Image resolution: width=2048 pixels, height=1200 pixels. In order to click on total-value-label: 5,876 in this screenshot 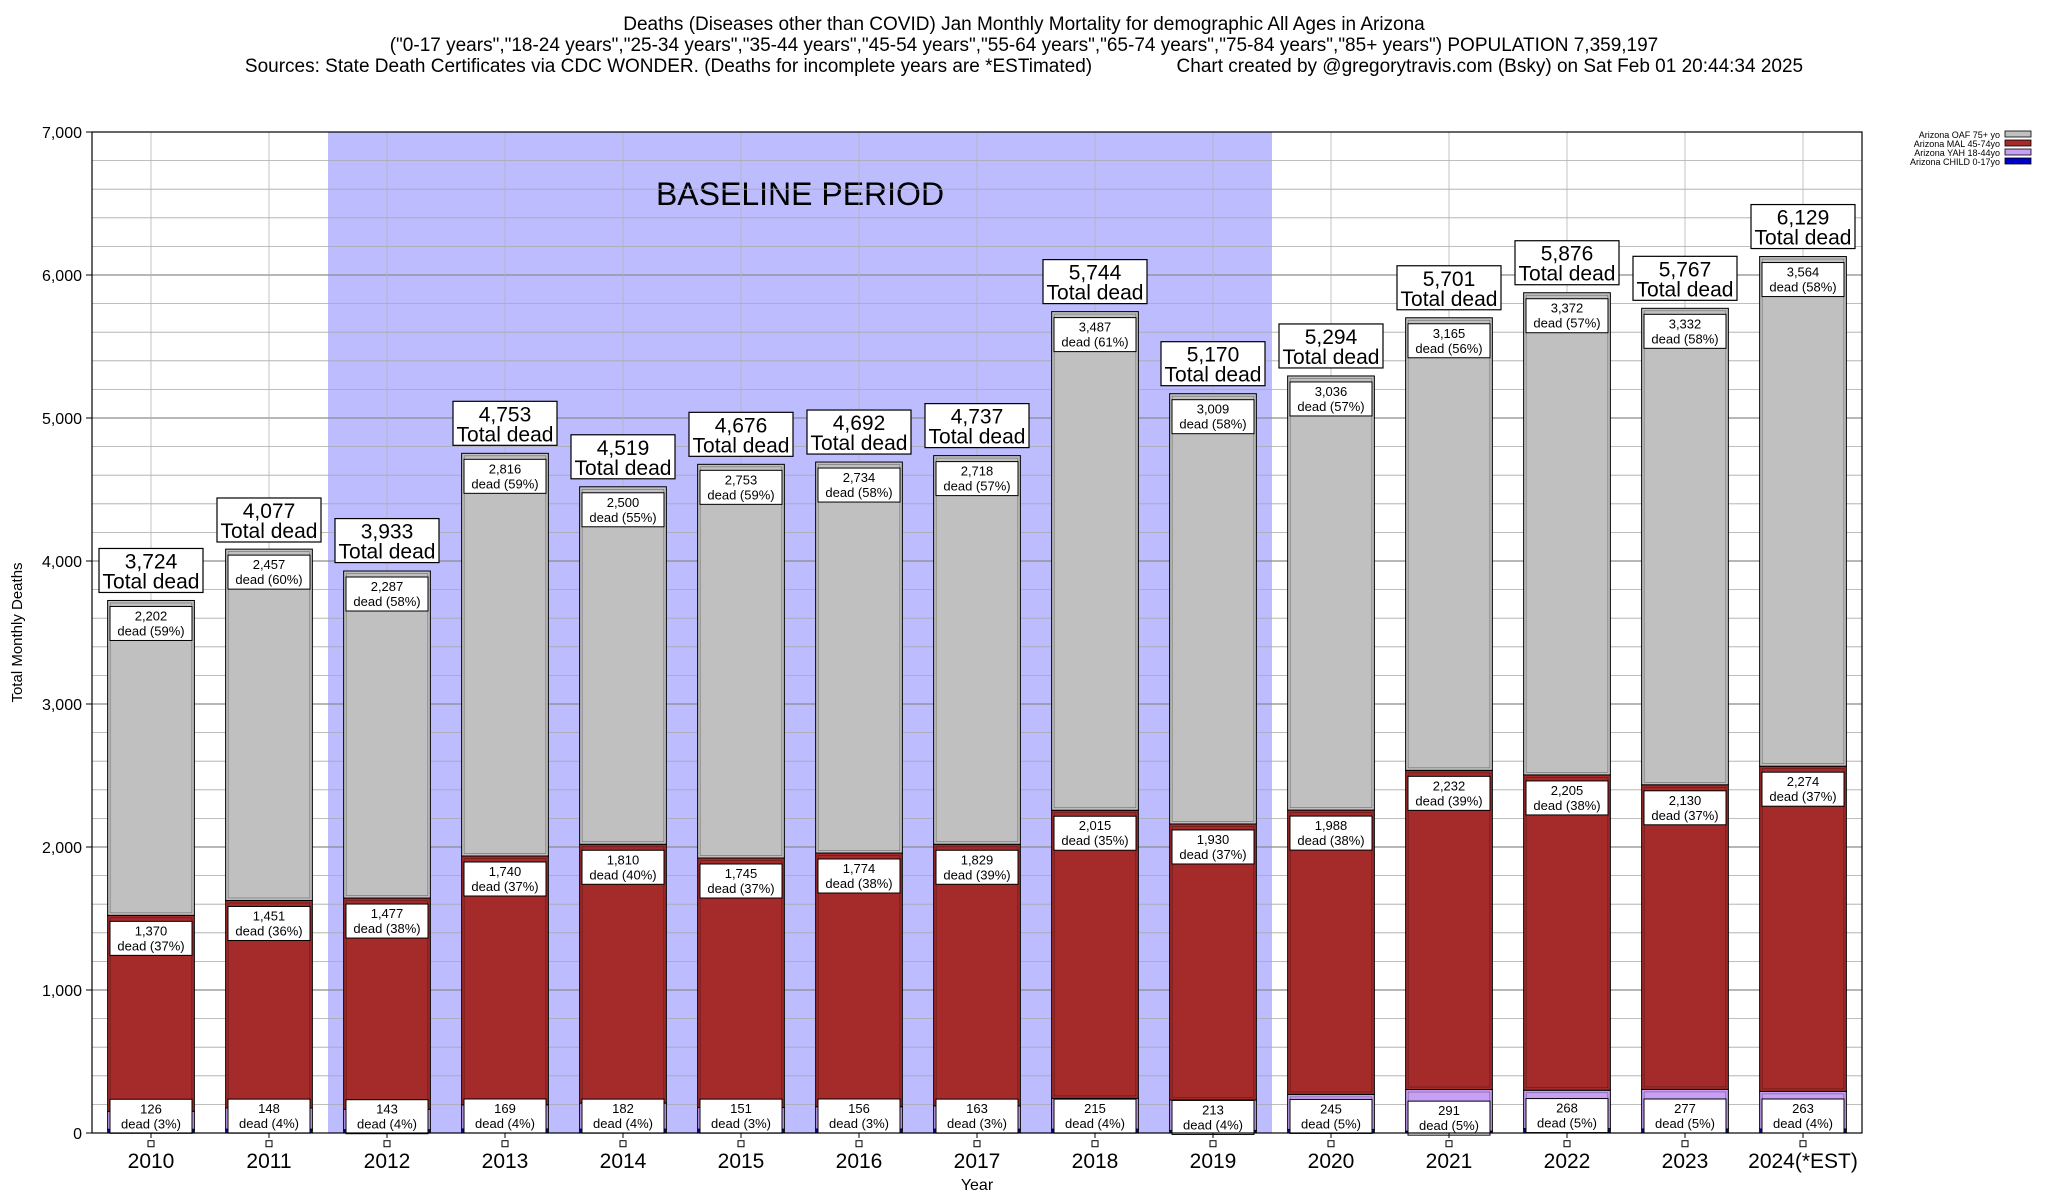, I will do `click(1567, 254)`.